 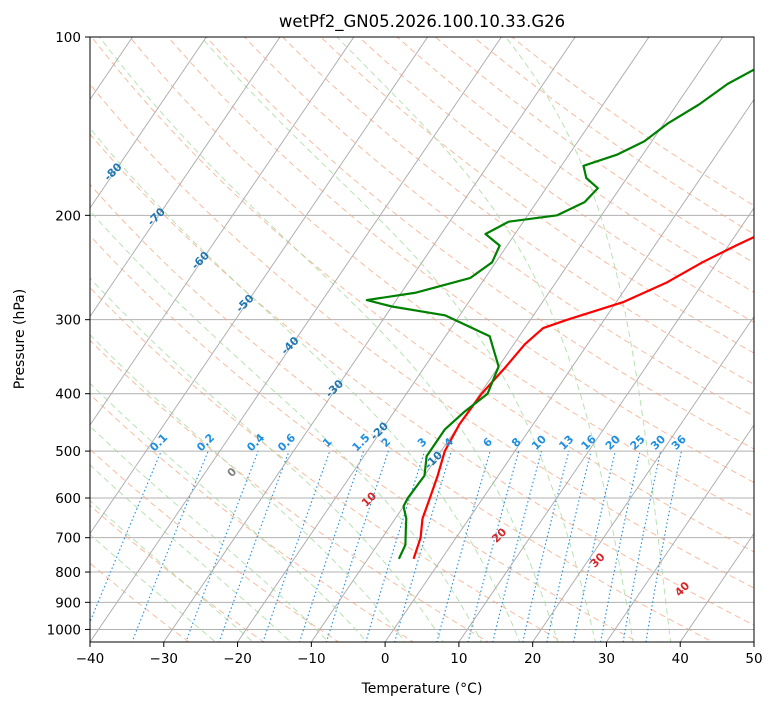 What do you see at coordinates (64, 630) in the screenshot?
I see `y-tick-label: 1000` at bounding box center [64, 630].